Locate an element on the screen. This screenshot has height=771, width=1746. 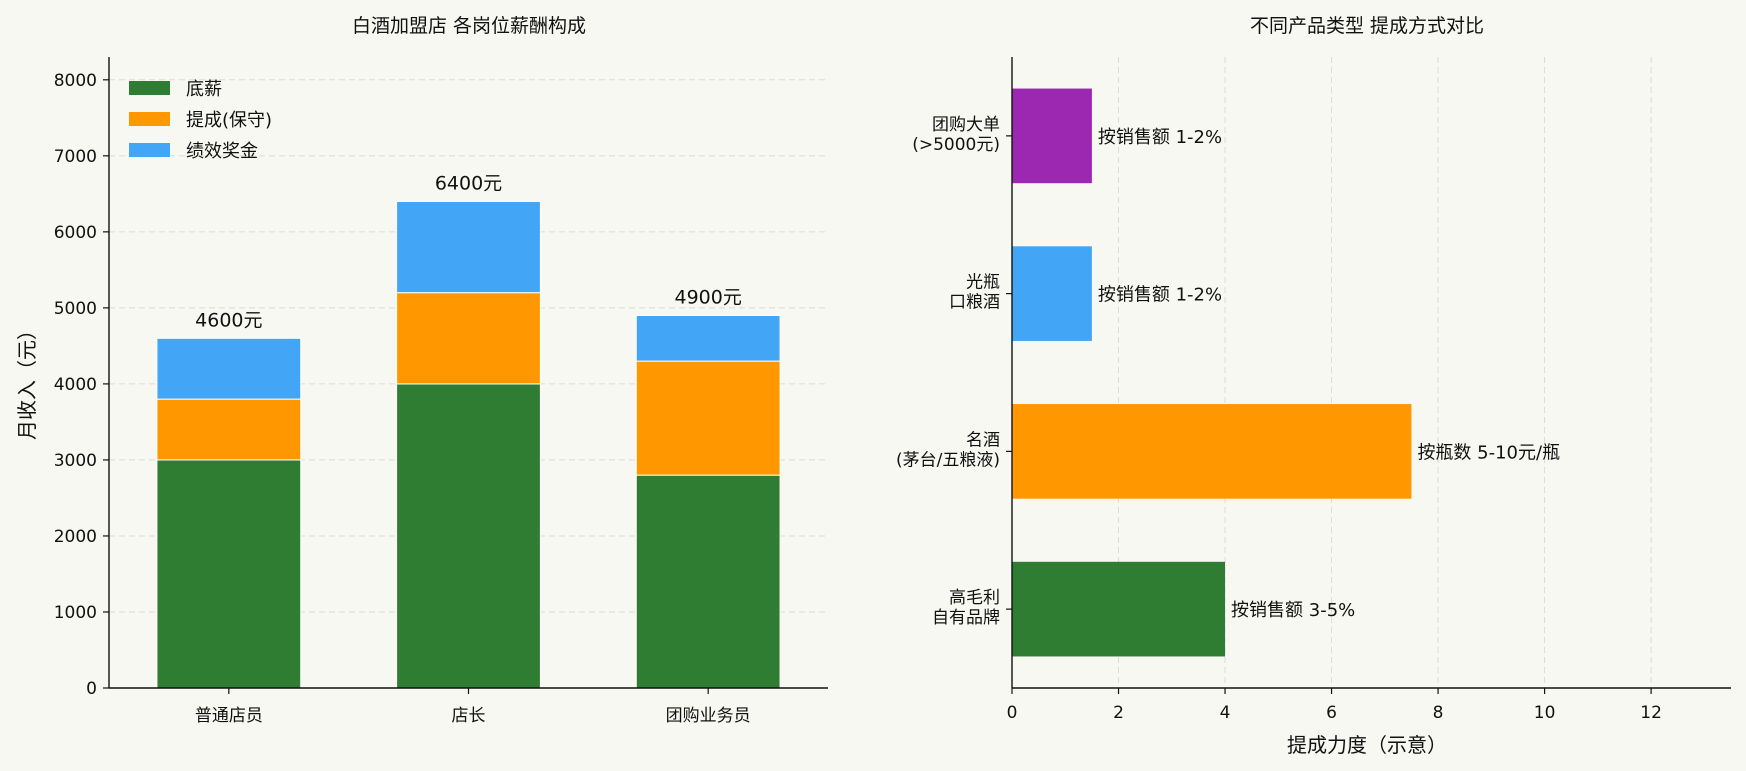
total-label: 4900元 is located at coordinates (707, 297).